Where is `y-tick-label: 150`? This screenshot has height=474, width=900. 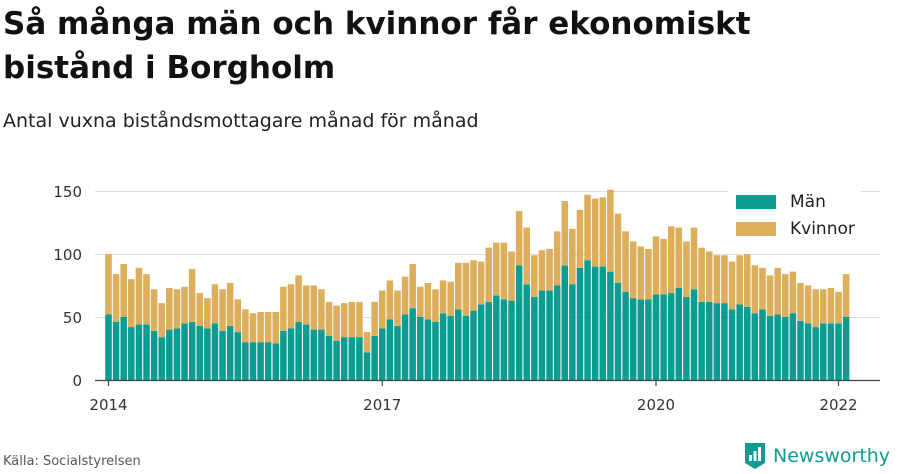
y-tick-label: 150 is located at coordinates (67, 192).